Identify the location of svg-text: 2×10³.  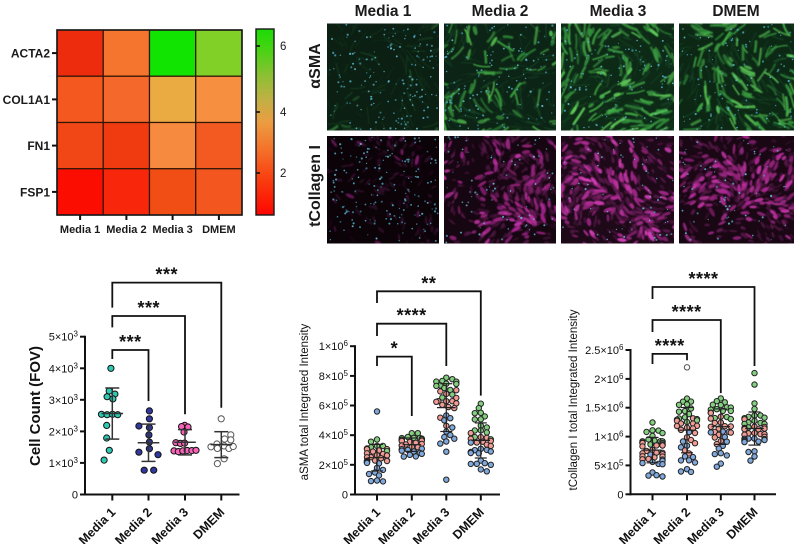
(64, 431).